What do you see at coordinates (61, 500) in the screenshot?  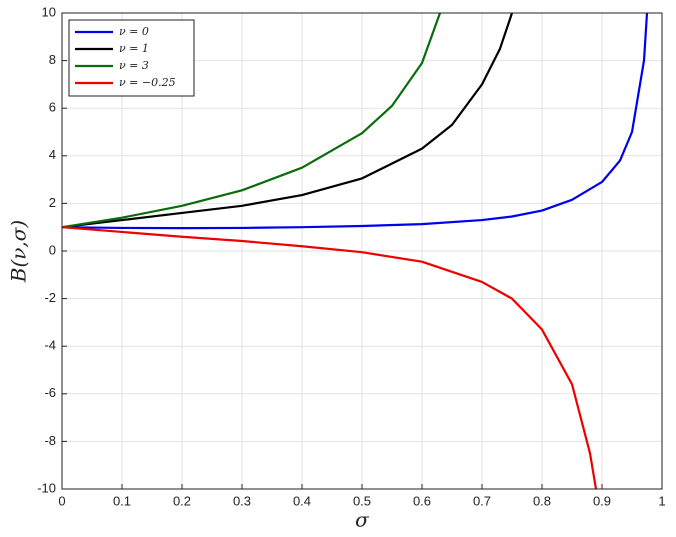 I see `x-tick-label: 0` at bounding box center [61, 500].